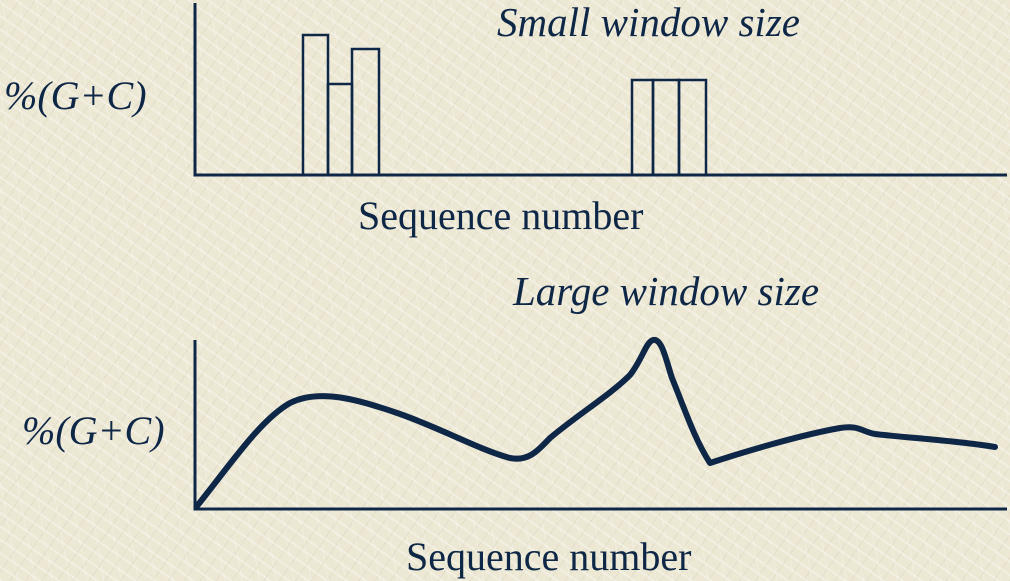 The height and width of the screenshot is (581, 1010). Describe the element at coordinates (93, 430) in the screenshot. I see `bottom-y-axis-label: %(G+C)` at that location.